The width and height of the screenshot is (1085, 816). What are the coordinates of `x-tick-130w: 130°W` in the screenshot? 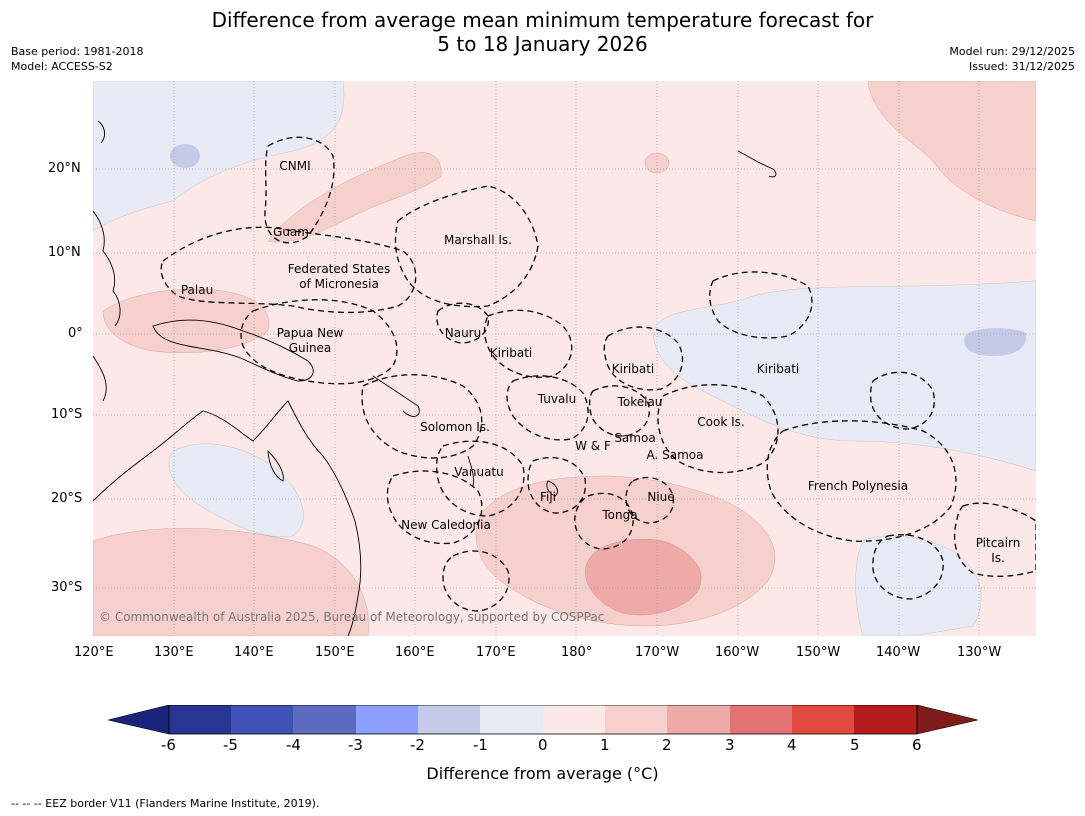 It's located at (979, 652).